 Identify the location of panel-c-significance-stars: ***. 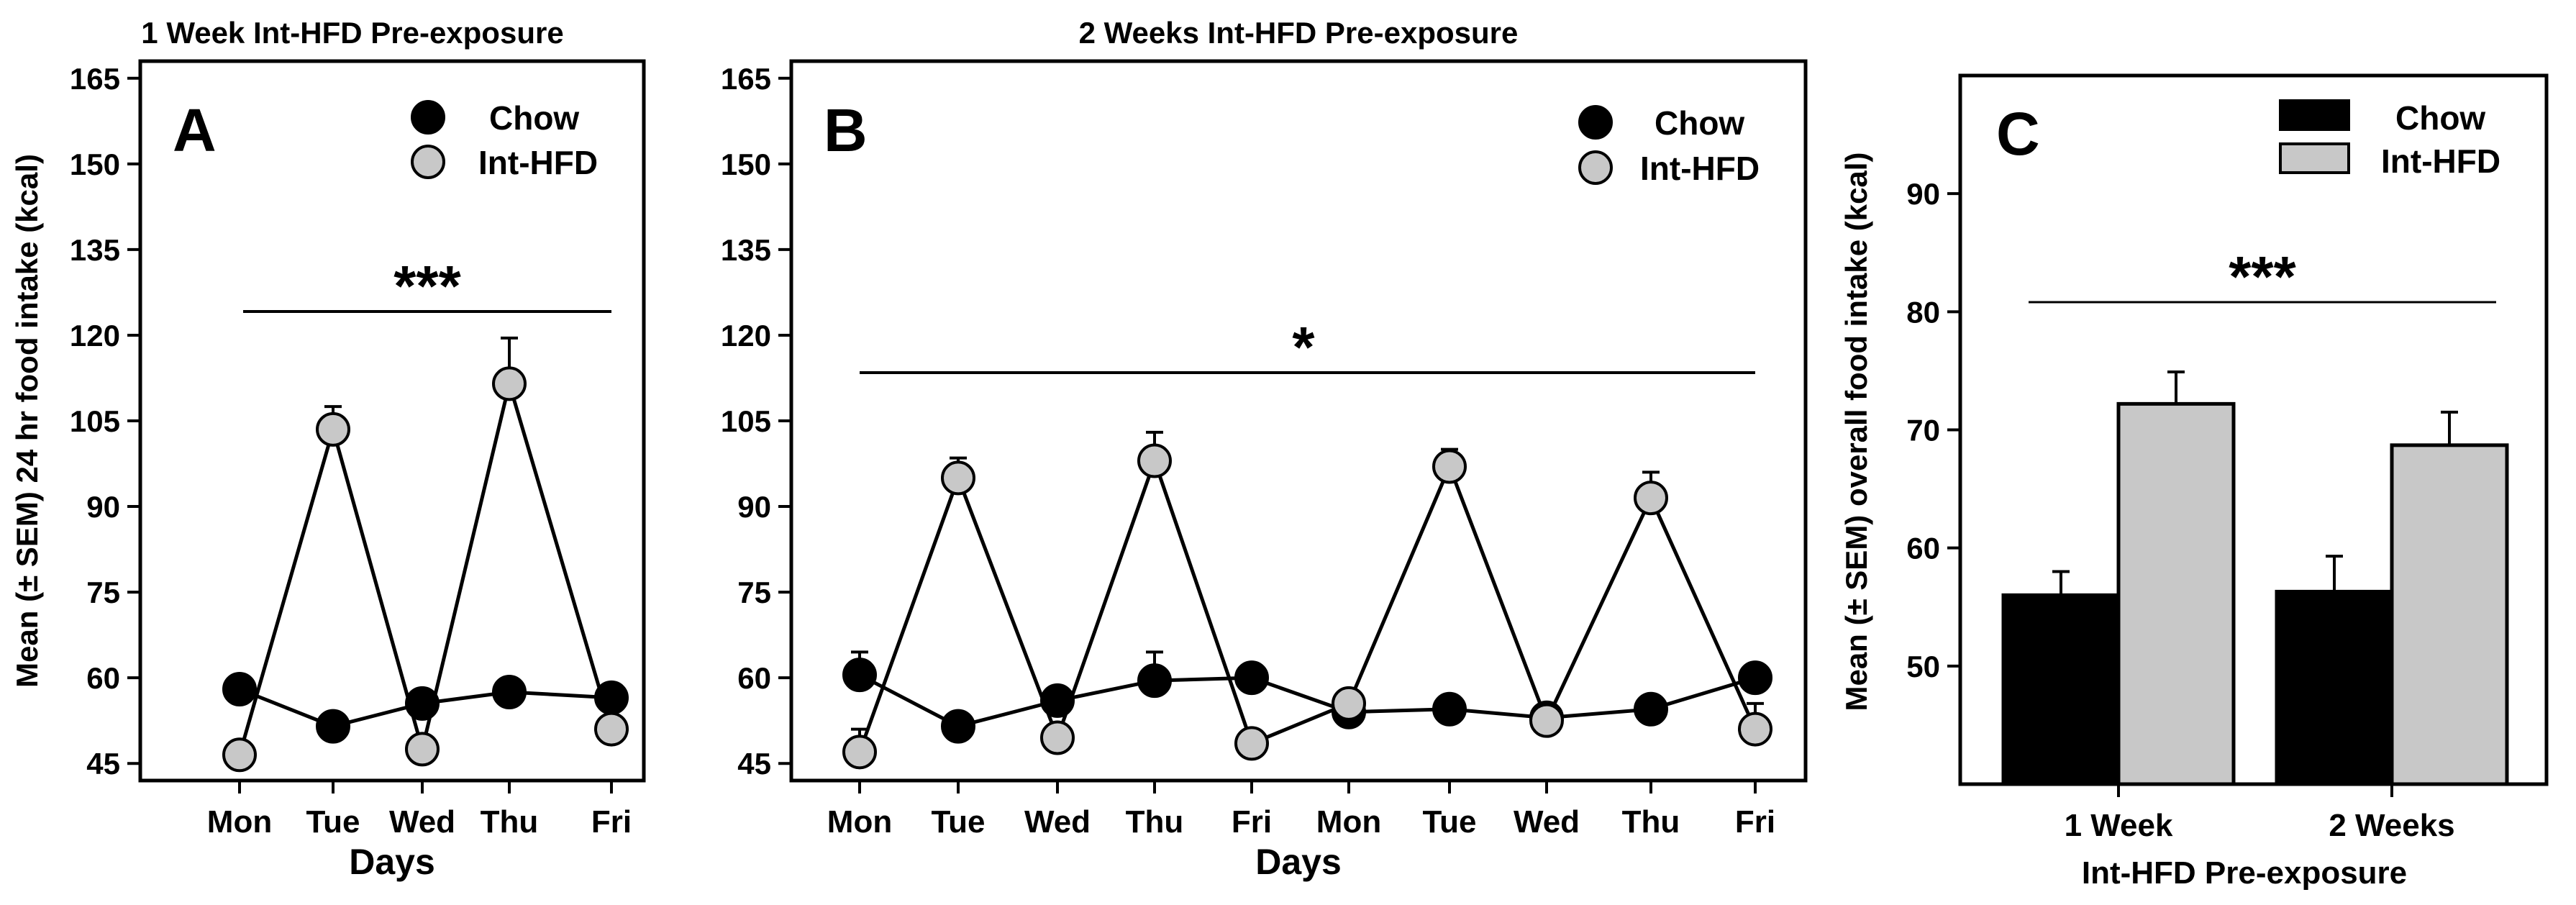
(2262, 277).